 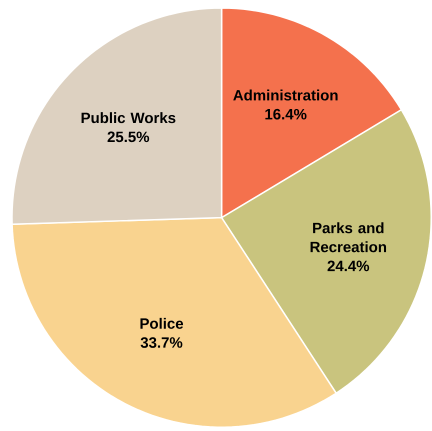 What do you see at coordinates (285, 94) in the screenshot?
I see `slice-label: Administration` at bounding box center [285, 94].